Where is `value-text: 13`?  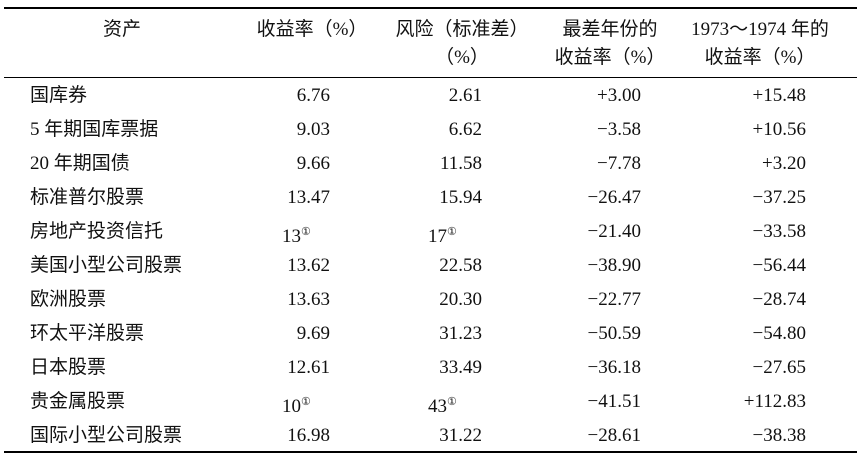
value-text: 13 is located at coordinates (291, 236).